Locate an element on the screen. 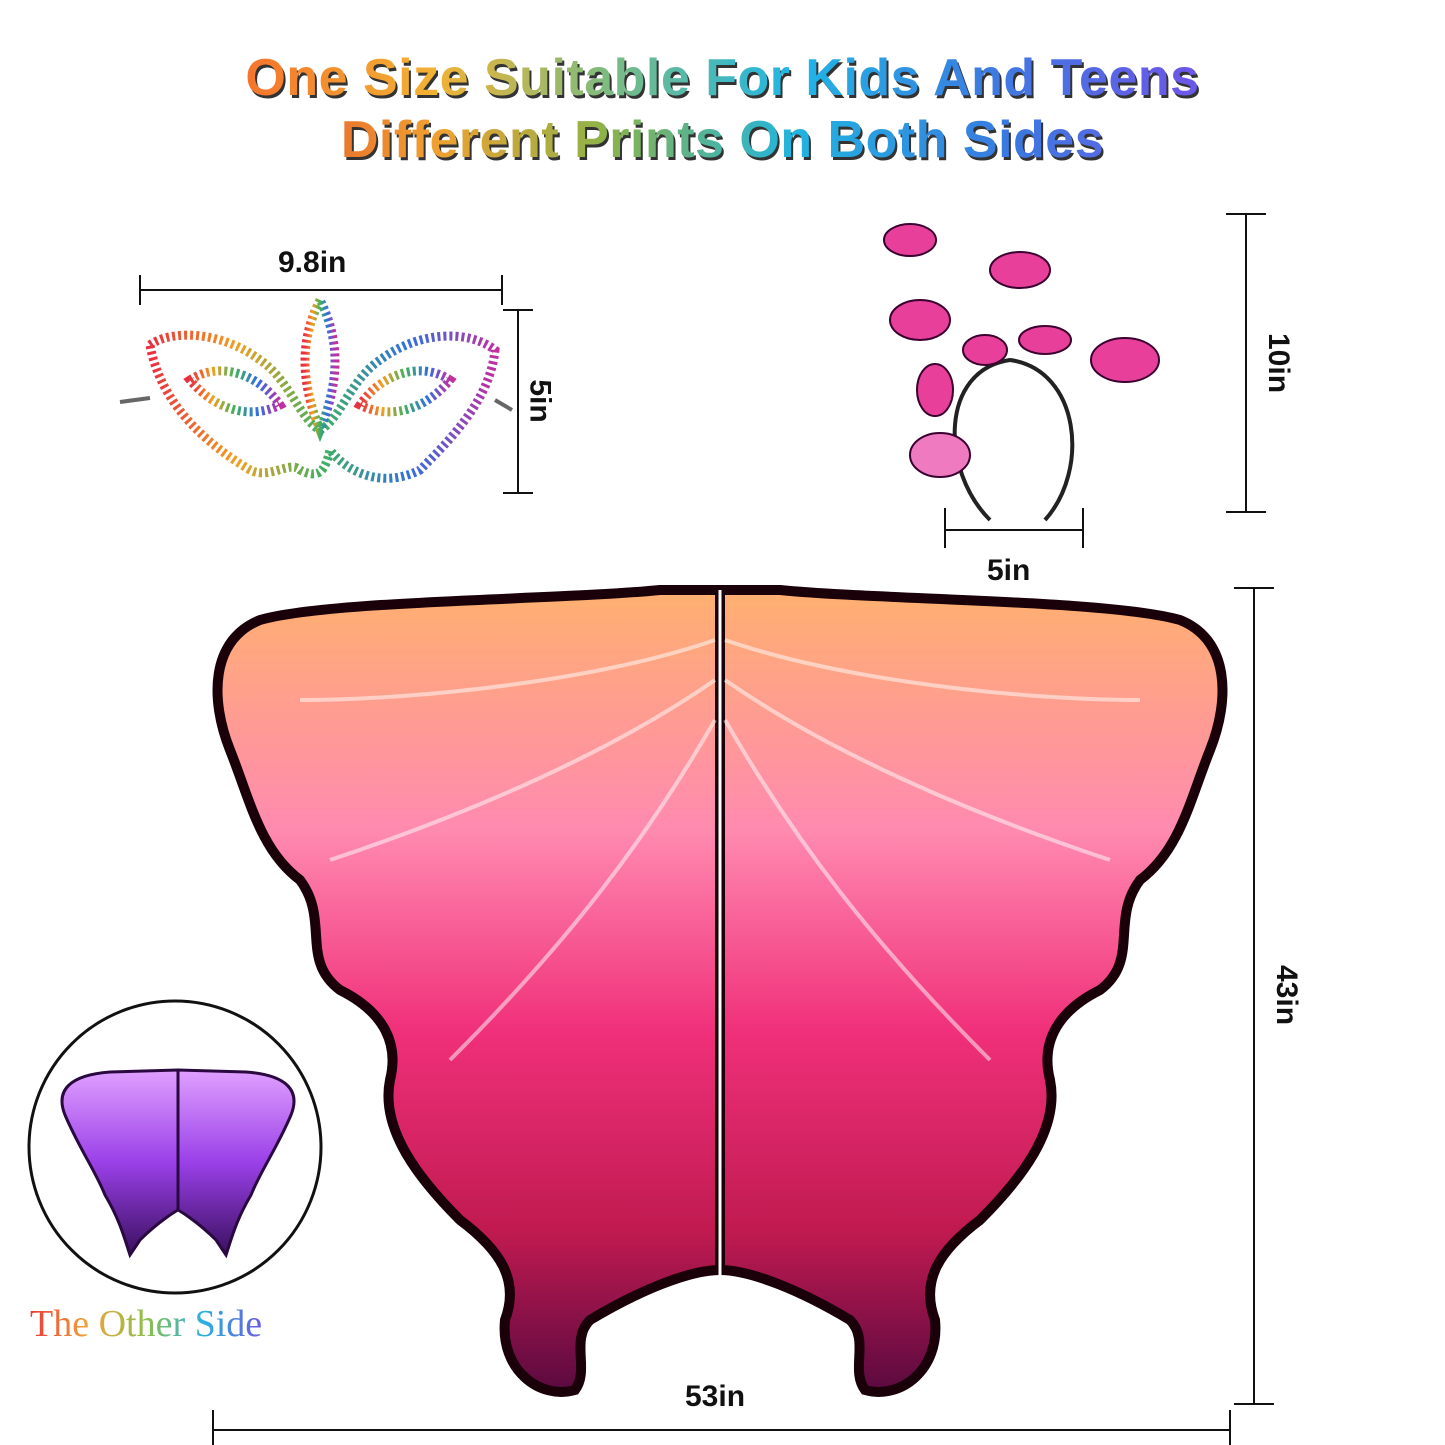  headline-line1: One Size Suitable For Kids And Teens is located at coordinates (722, 78).